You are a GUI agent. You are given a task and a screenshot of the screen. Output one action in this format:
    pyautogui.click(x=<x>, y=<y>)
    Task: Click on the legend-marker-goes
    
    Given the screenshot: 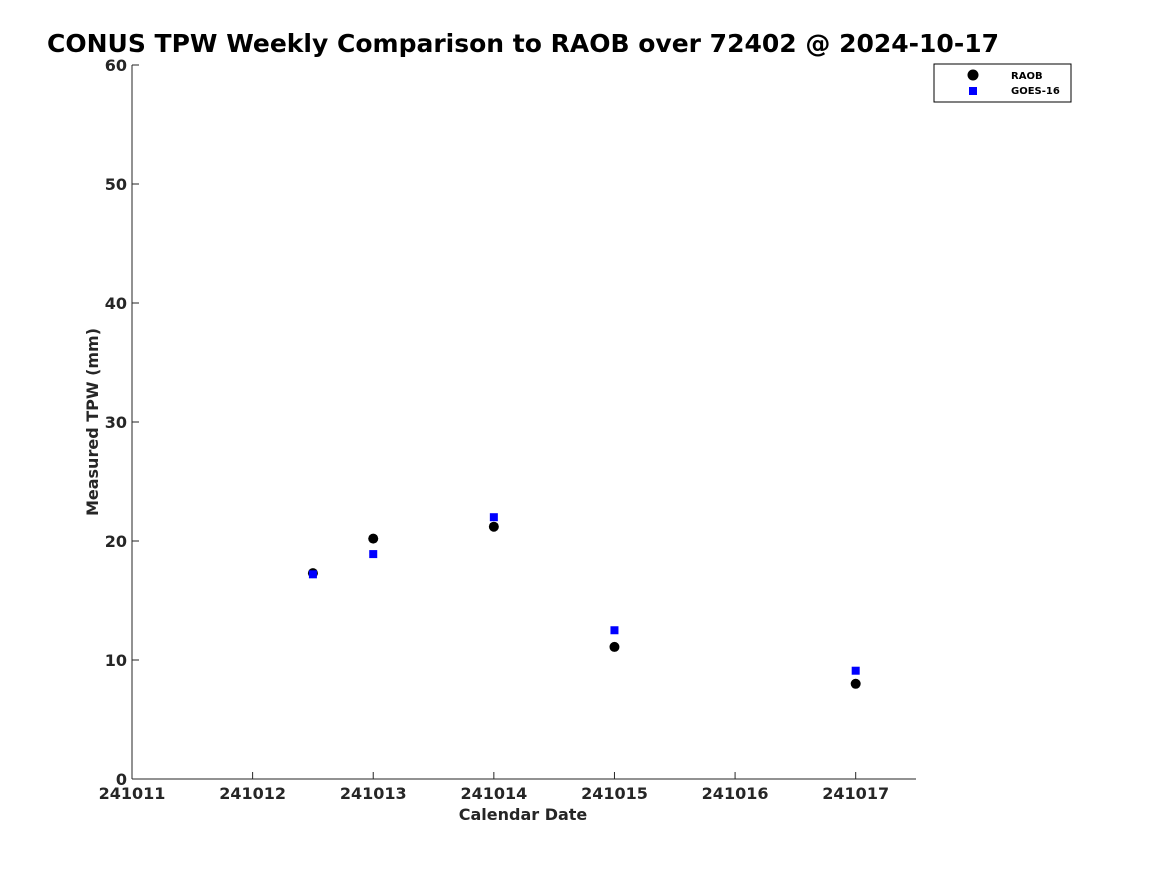 What is the action you would take?
    pyautogui.click(x=973, y=91)
    